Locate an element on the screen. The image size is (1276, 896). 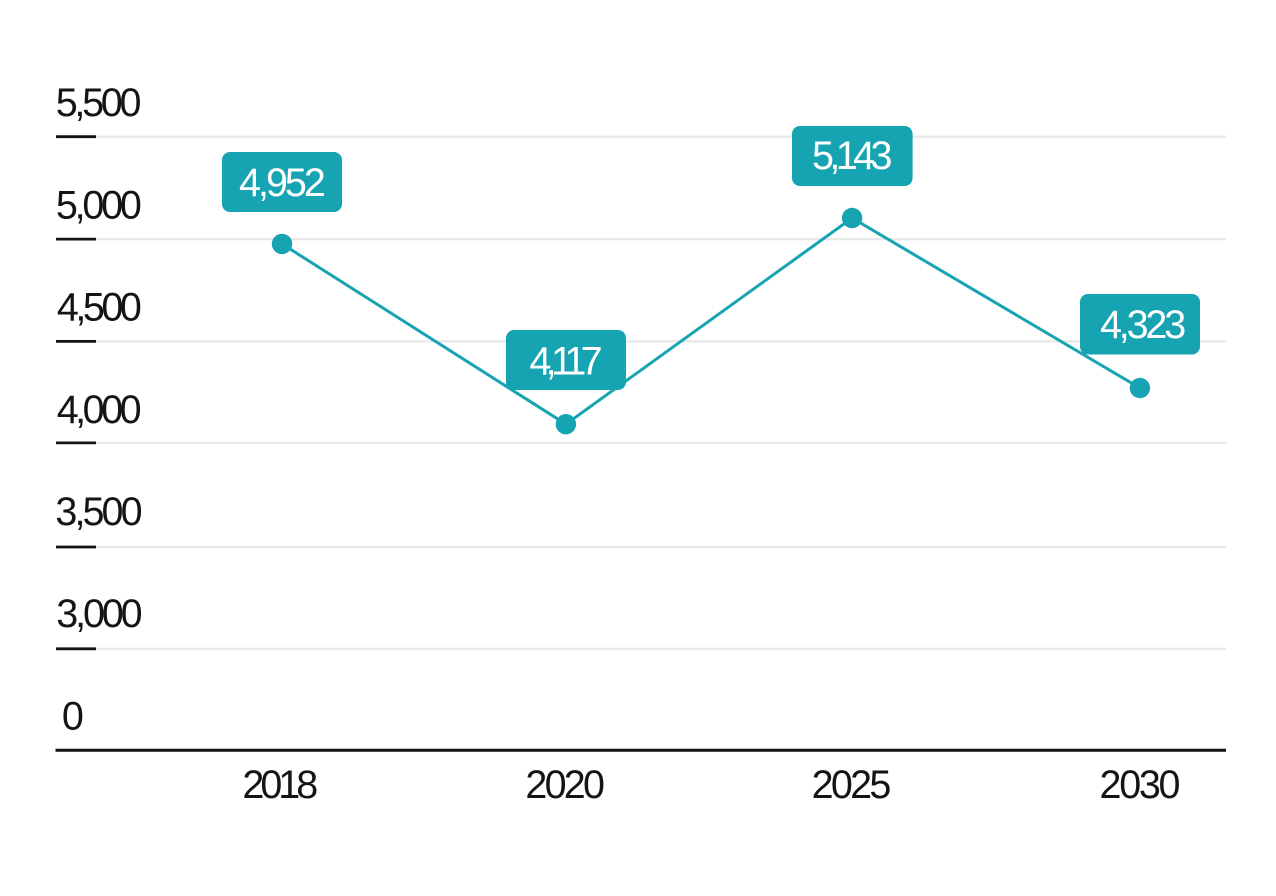
svg-text: 5,143 is located at coordinates (852, 156).